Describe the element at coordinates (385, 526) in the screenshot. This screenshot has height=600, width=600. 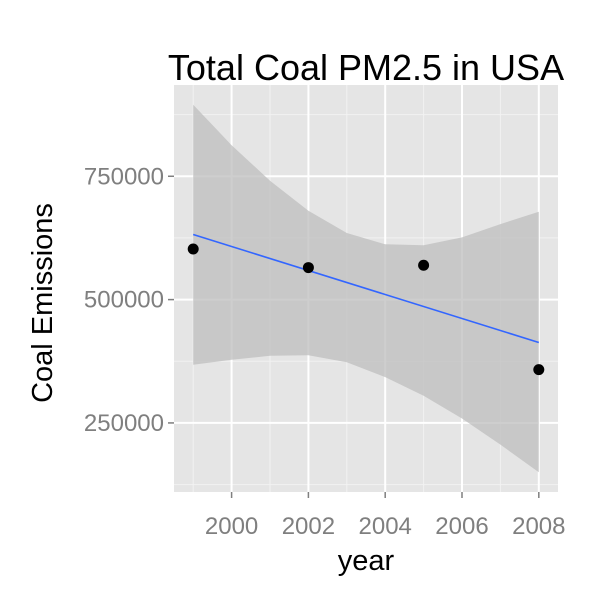
I see `x-tick-label: 2004` at that location.